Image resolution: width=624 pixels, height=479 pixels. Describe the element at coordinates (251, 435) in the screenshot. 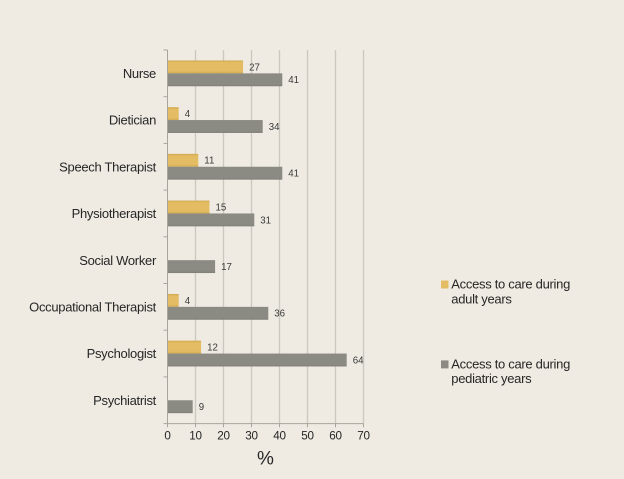

I see `svg-text: 30` at that location.